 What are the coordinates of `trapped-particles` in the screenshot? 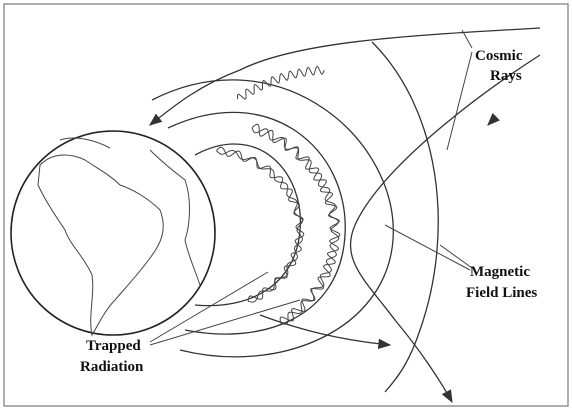 It's located at (278, 195).